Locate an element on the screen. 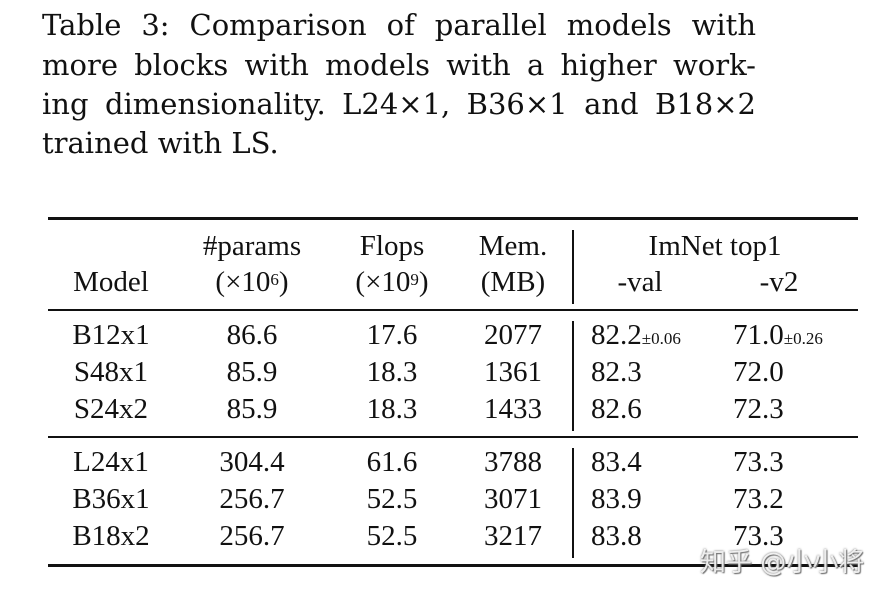 The image size is (892, 596). cell-value: 3071 is located at coordinates (513, 499).